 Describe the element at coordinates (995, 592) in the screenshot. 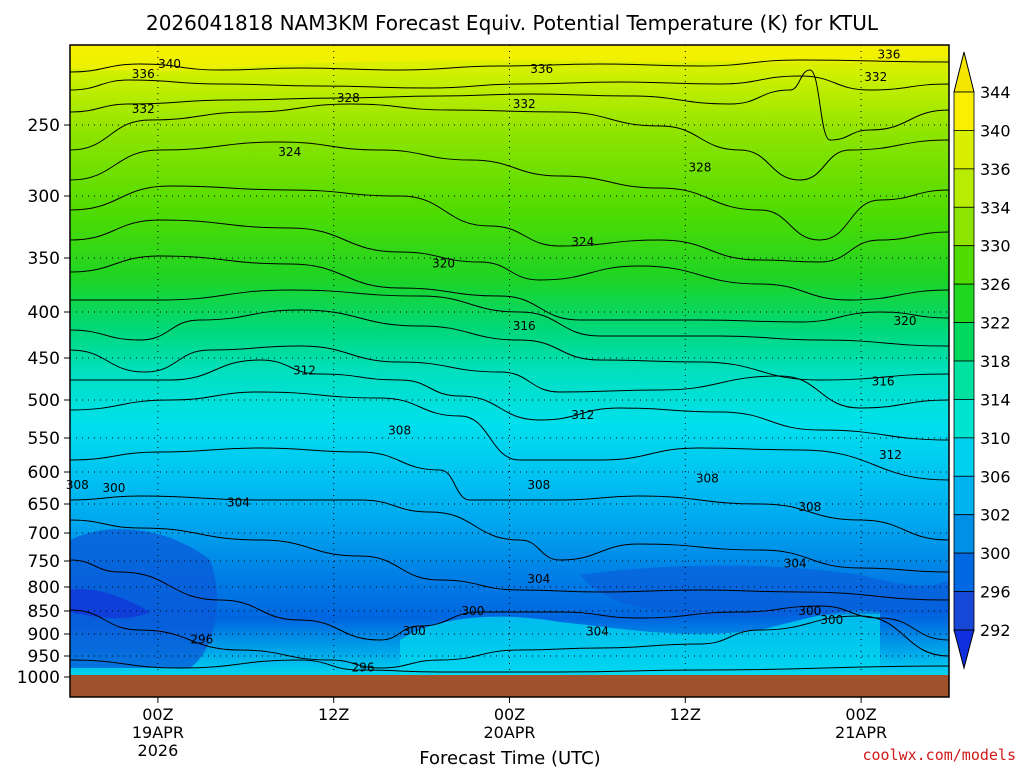

I see `colorbar-label: 296` at that location.